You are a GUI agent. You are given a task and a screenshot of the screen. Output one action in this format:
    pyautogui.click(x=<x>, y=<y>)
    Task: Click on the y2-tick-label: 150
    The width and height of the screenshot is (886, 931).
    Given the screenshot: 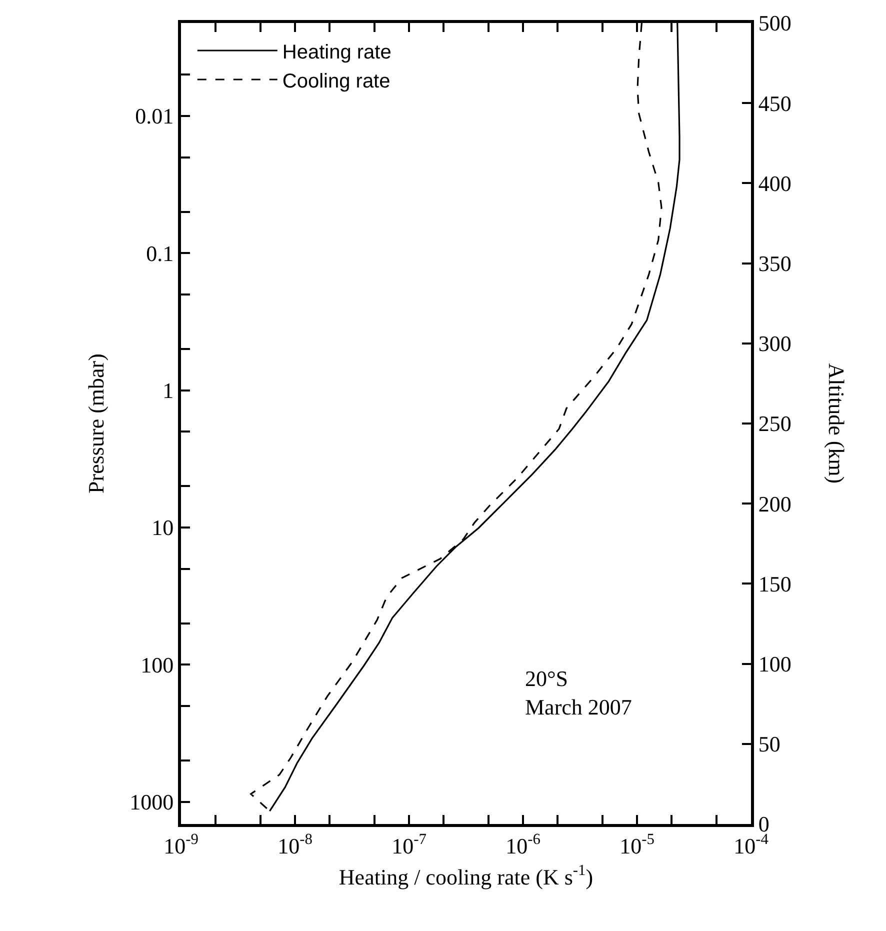 What is the action you would take?
    pyautogui.click(x=775, y=583)
    